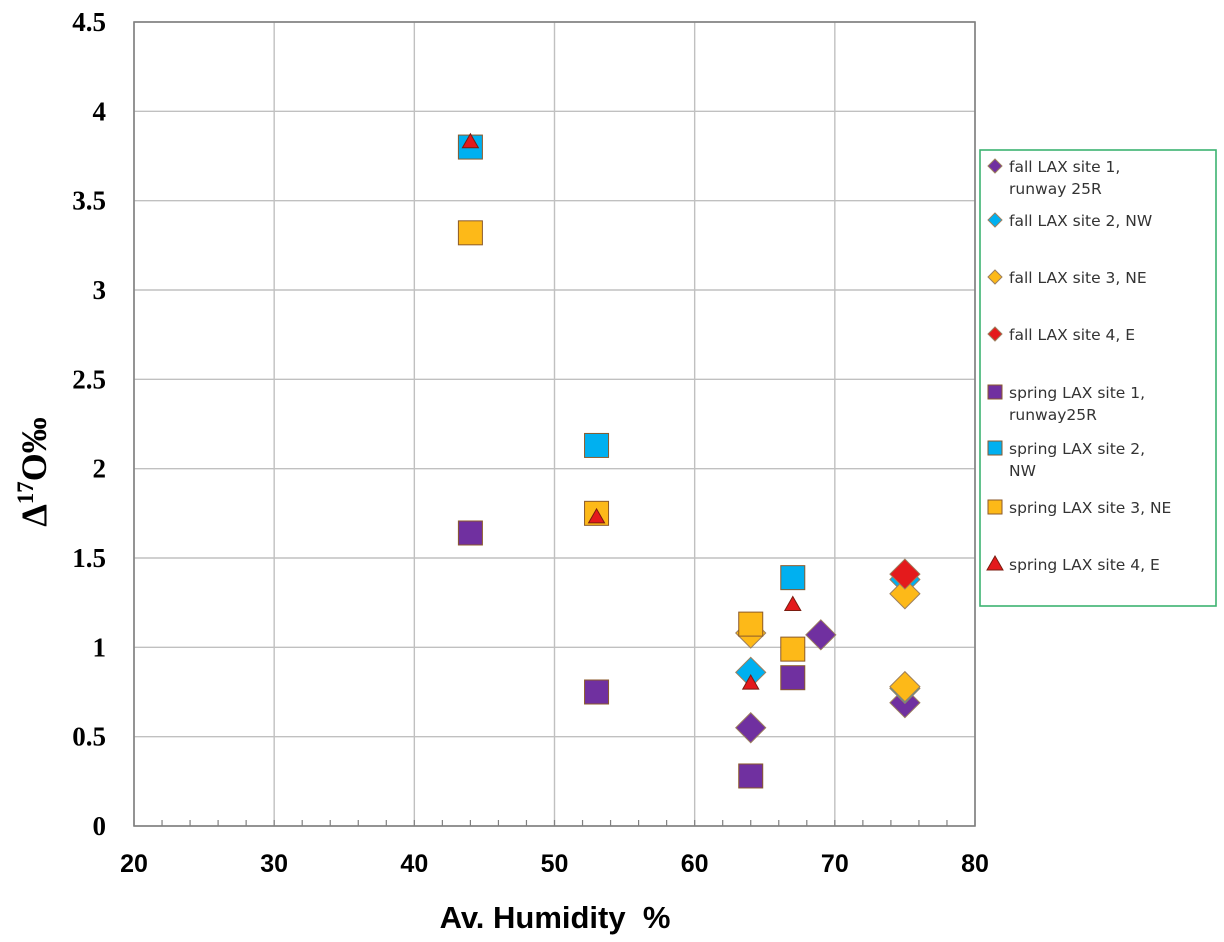 This screenshot has height=942, width=1224. What do you see at coordinates (975, 864) in the screenshot?
I see `x-tick-label: 80` at bounding box center [975, 864].